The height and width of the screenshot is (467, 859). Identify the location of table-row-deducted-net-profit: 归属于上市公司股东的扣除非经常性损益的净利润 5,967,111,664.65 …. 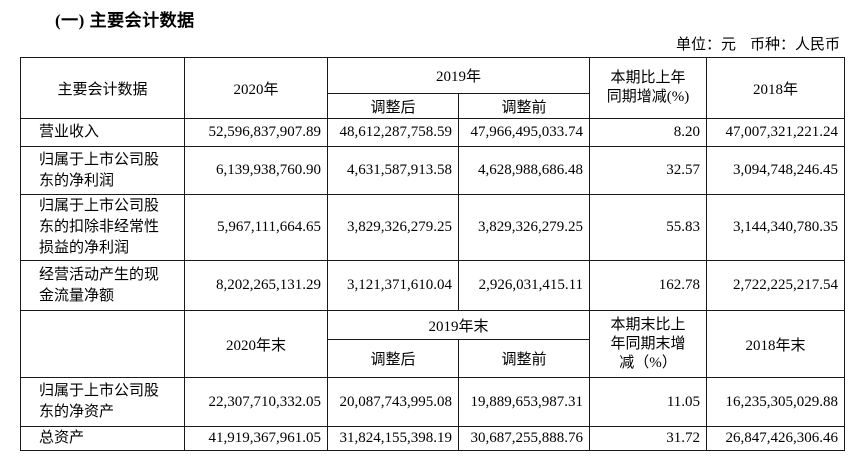
(433, 227).